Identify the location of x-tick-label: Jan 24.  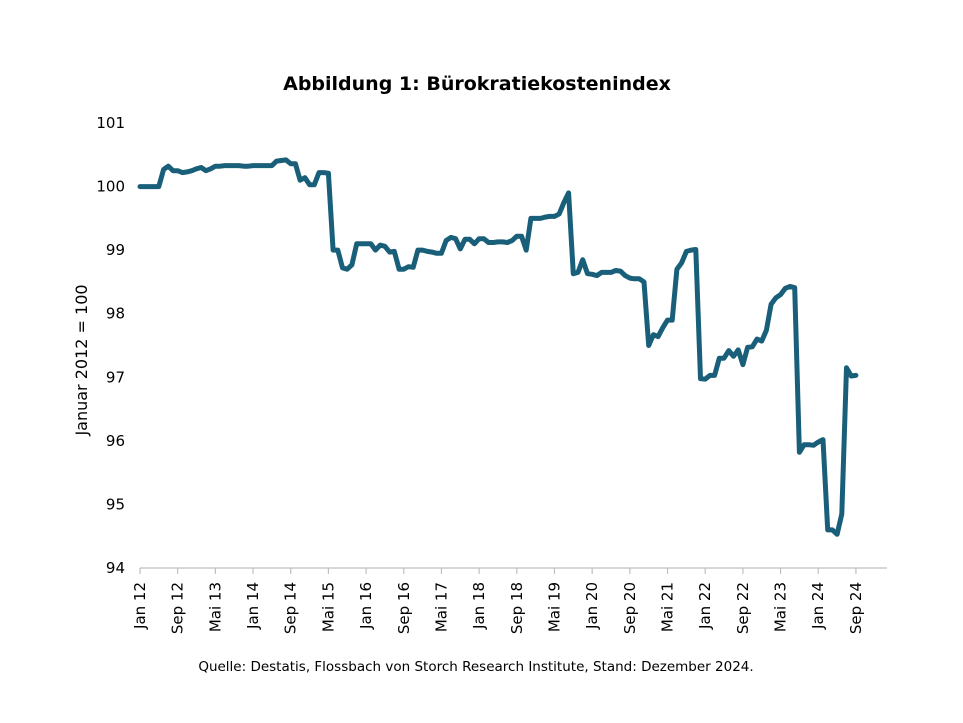
(818, 606).